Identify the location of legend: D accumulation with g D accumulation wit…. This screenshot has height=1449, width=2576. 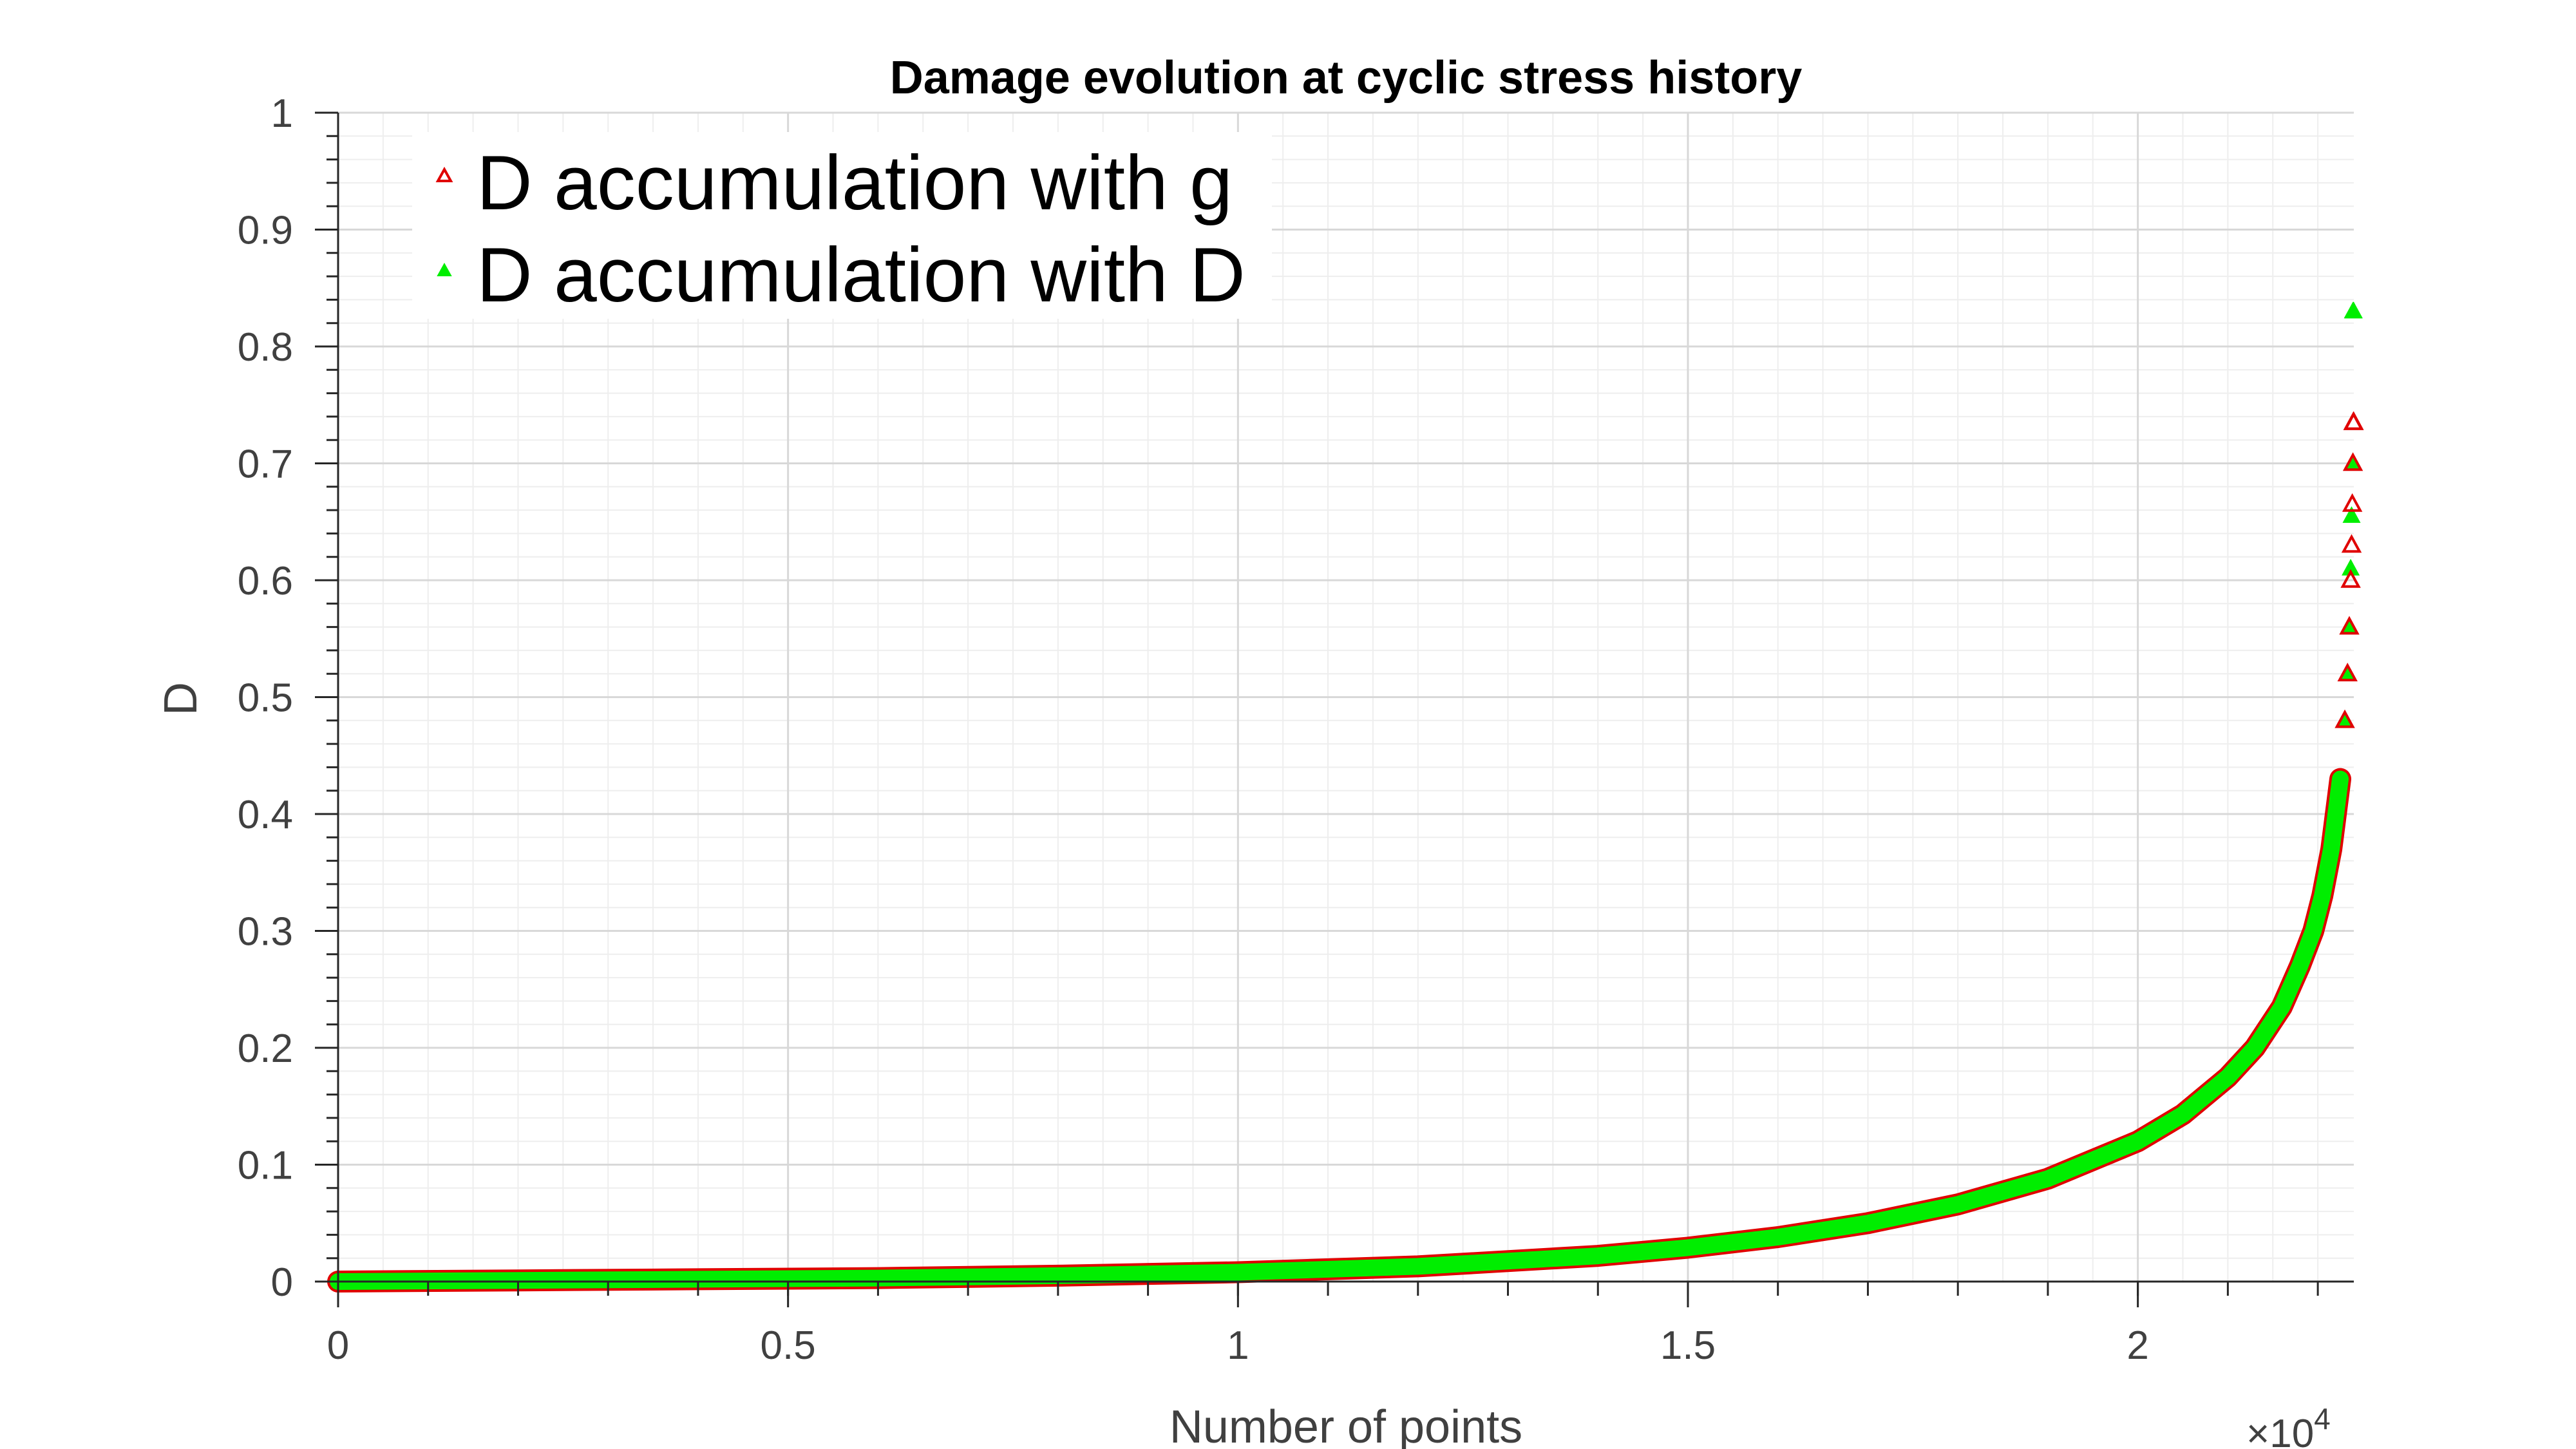
(842, 225).